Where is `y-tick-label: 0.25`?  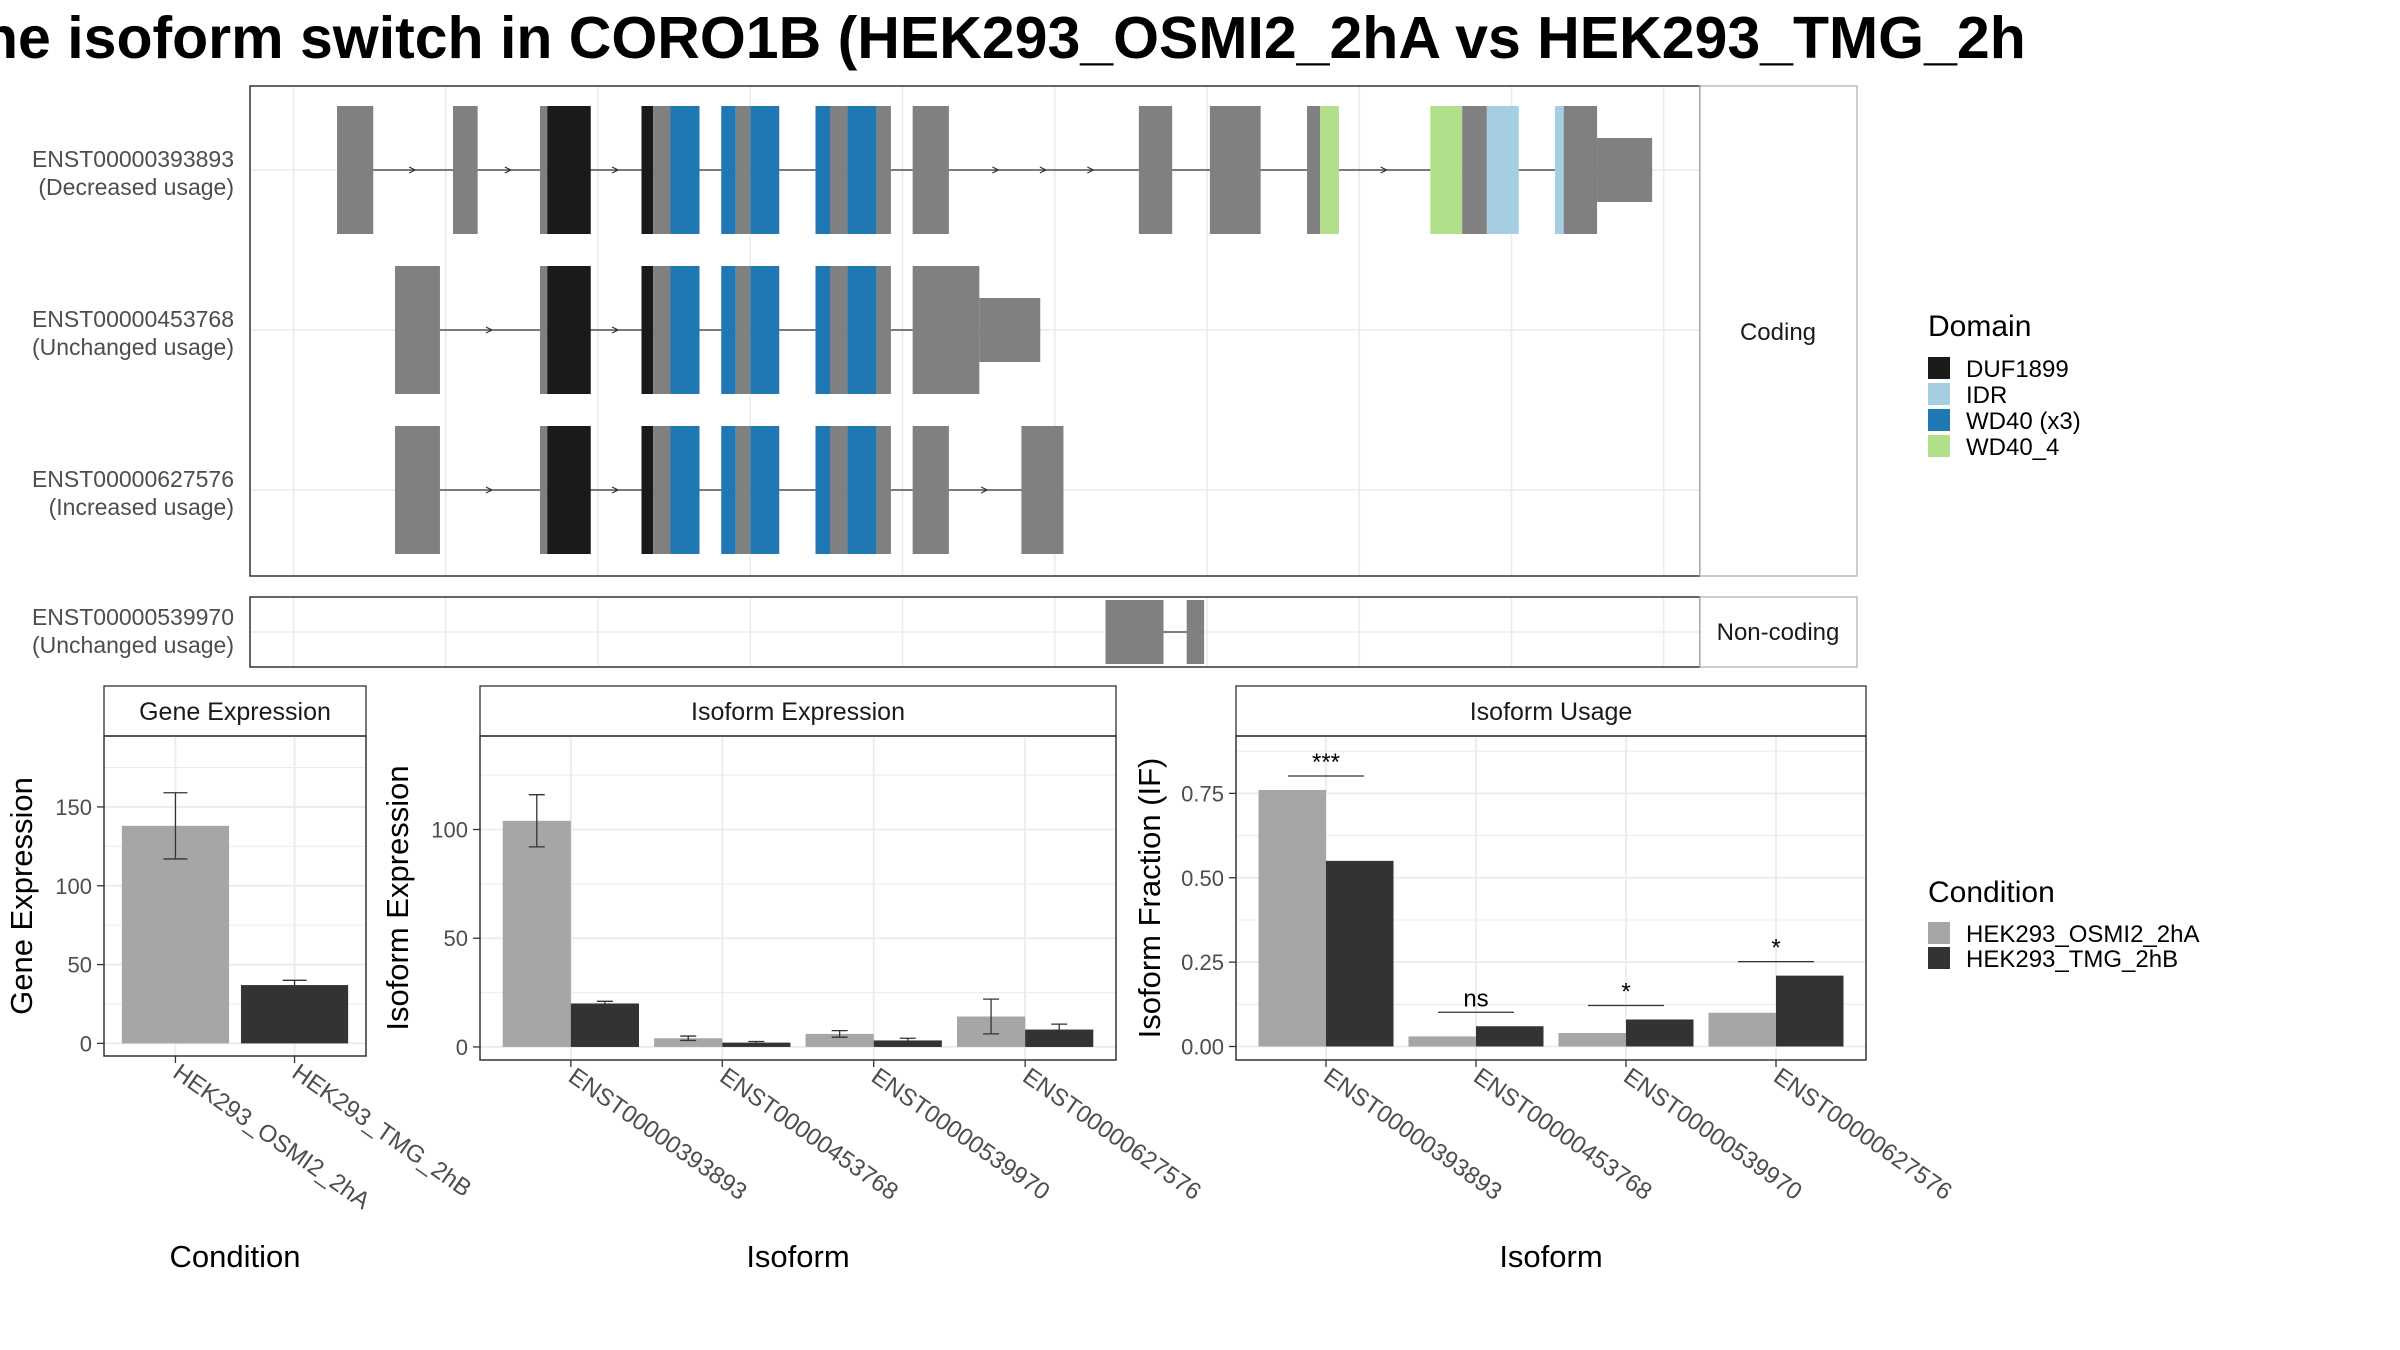
y-tick-label: 0.25 is located at coordinates (1202, 962).